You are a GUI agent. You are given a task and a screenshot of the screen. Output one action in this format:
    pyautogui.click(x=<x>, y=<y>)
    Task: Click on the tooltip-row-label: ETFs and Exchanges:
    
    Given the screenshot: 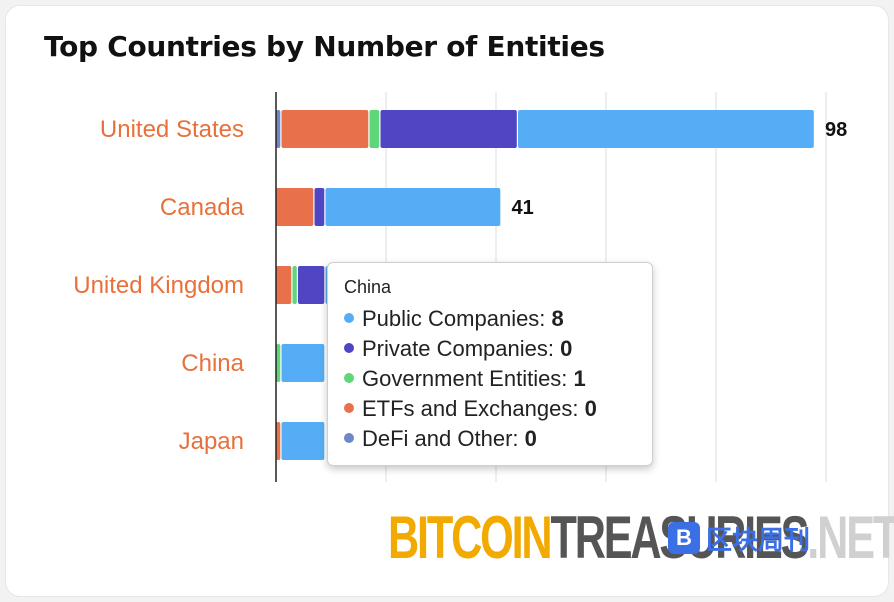 What is the action you would take?
    pyautogui.click(x=473, y=408)
    